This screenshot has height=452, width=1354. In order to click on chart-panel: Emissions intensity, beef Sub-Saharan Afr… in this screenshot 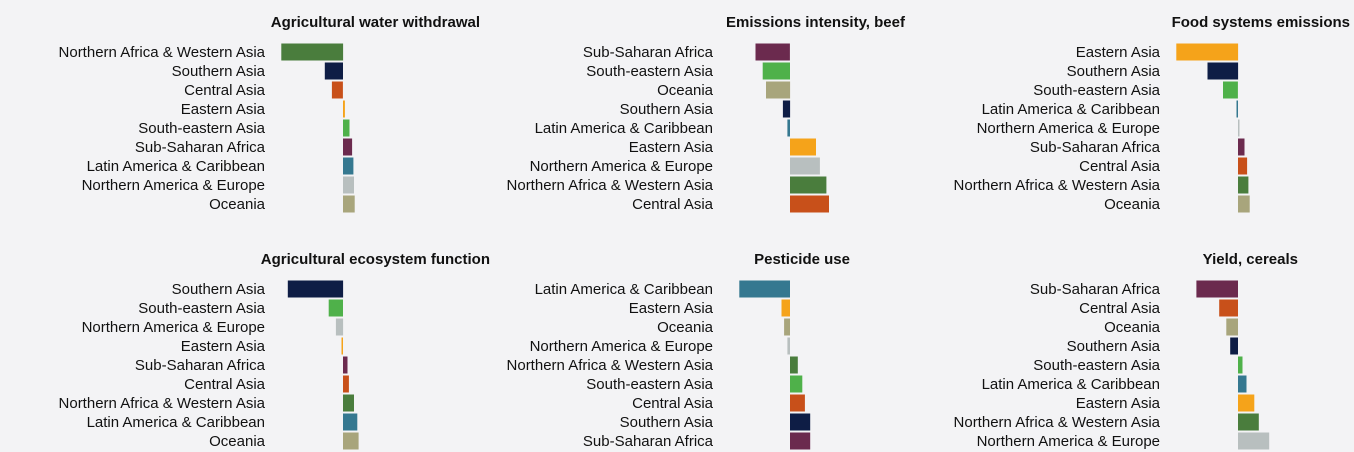, I will do `click(706, 113)`.